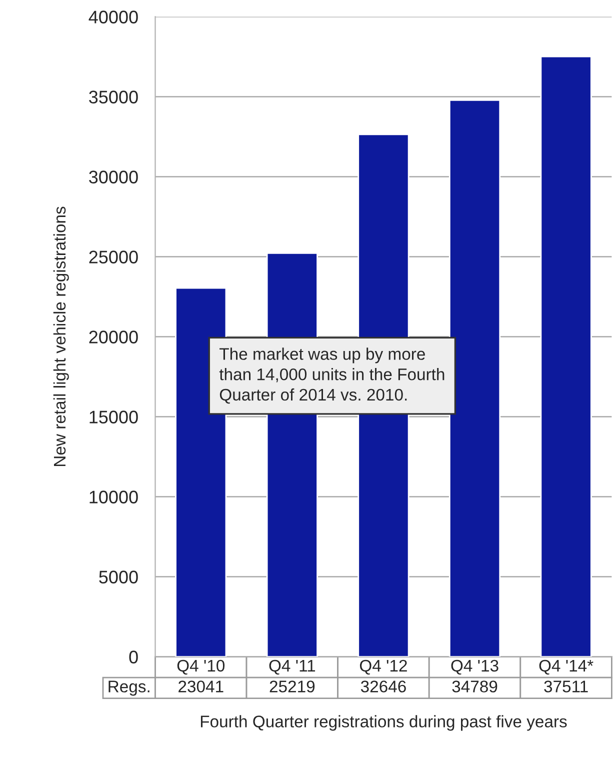  I want to click on y-axis-title: New retail light vehicle registrations, so click(61, 336).